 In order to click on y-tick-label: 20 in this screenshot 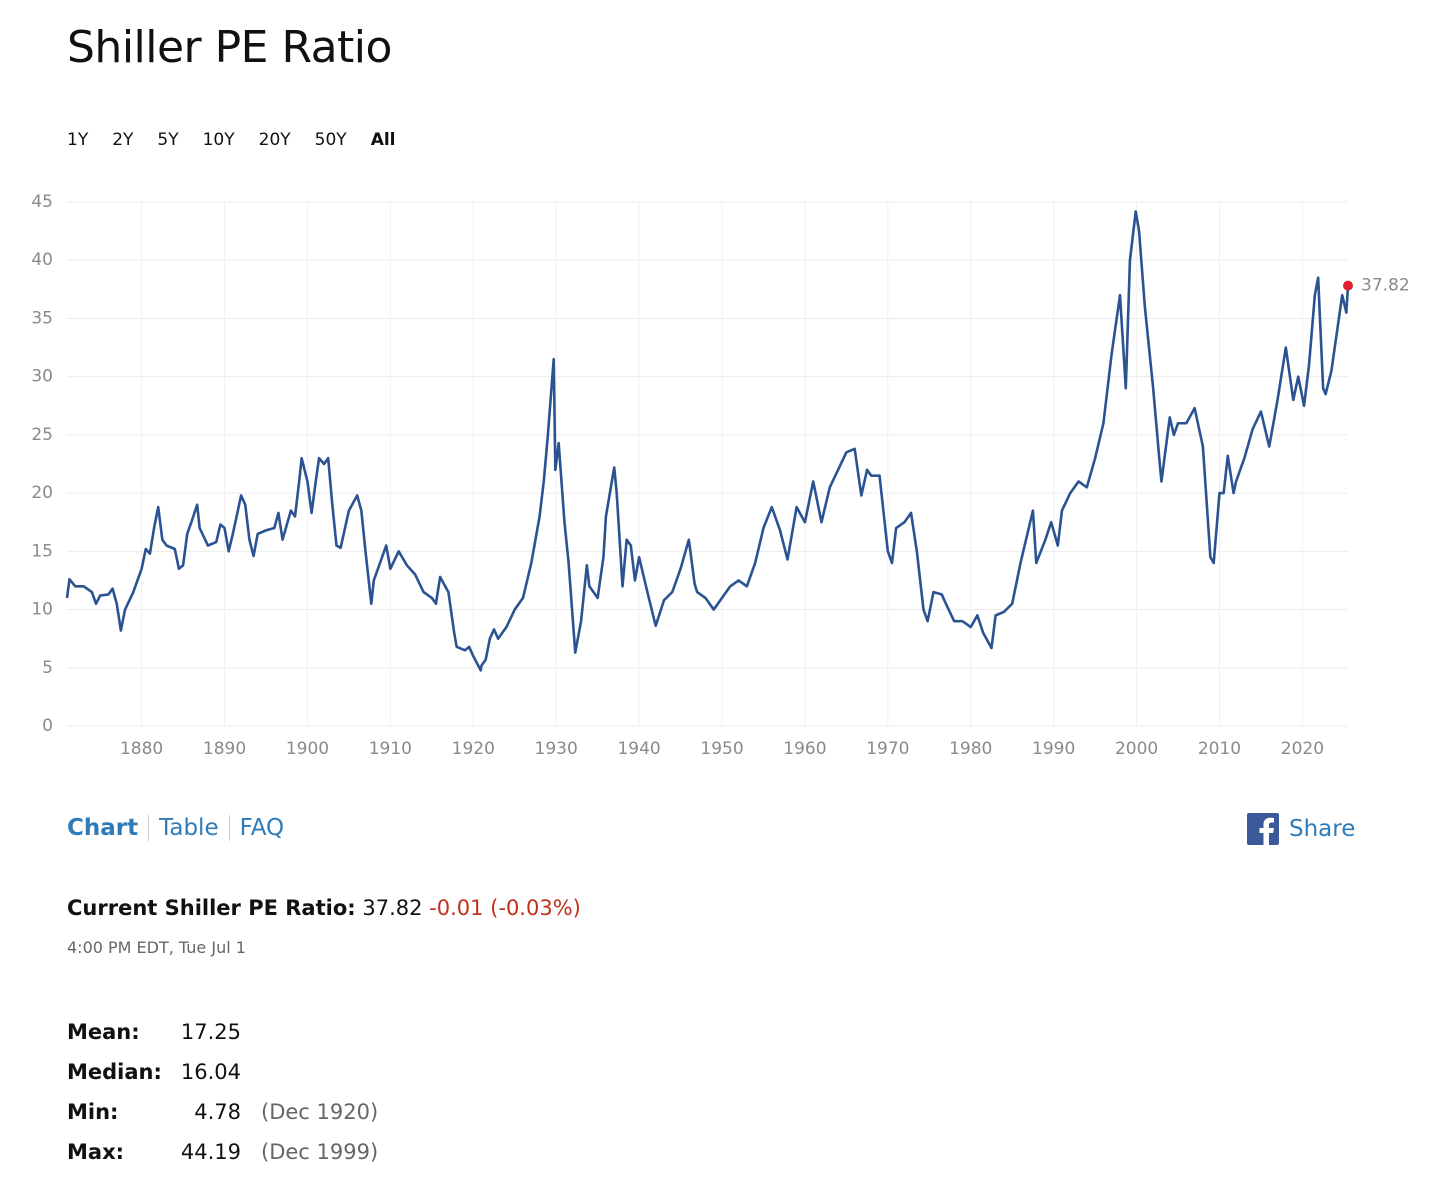, I will do `click(42, 493)`.